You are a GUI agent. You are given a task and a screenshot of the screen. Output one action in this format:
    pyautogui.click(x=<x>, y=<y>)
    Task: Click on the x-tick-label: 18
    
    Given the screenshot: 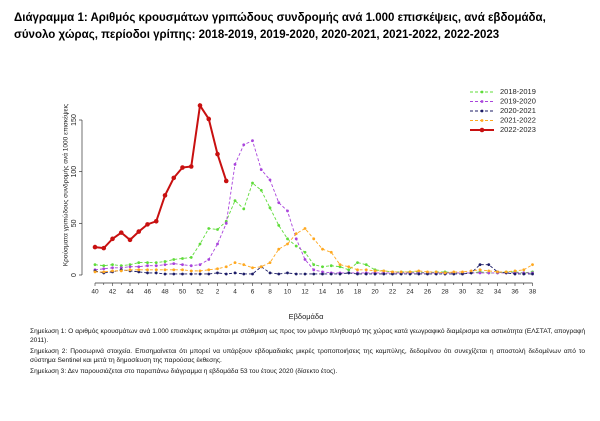 What is the action you would take?
    pyautogui.click(x=358, y=292)
    